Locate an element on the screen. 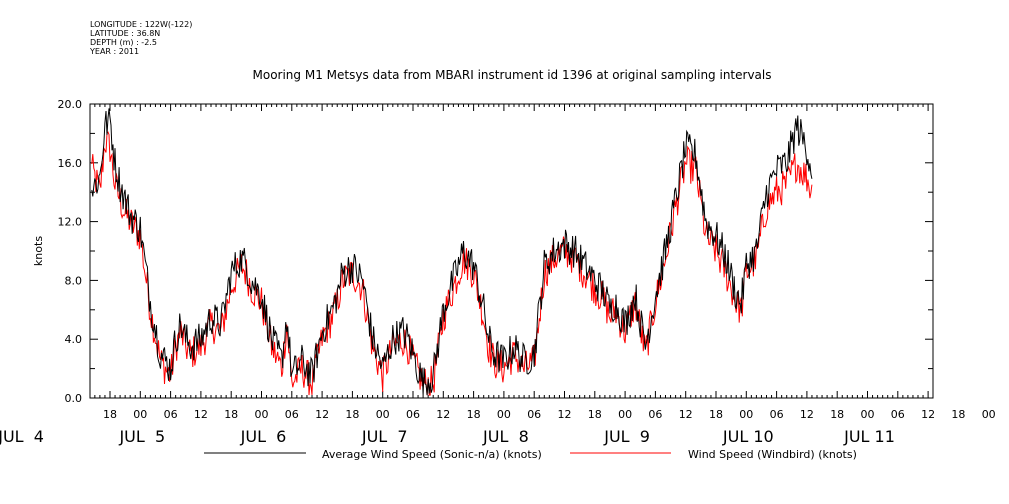 This screenshot has height=504, width=1009. y-tick-label: 16.0 is located at coordinates (70, 163).